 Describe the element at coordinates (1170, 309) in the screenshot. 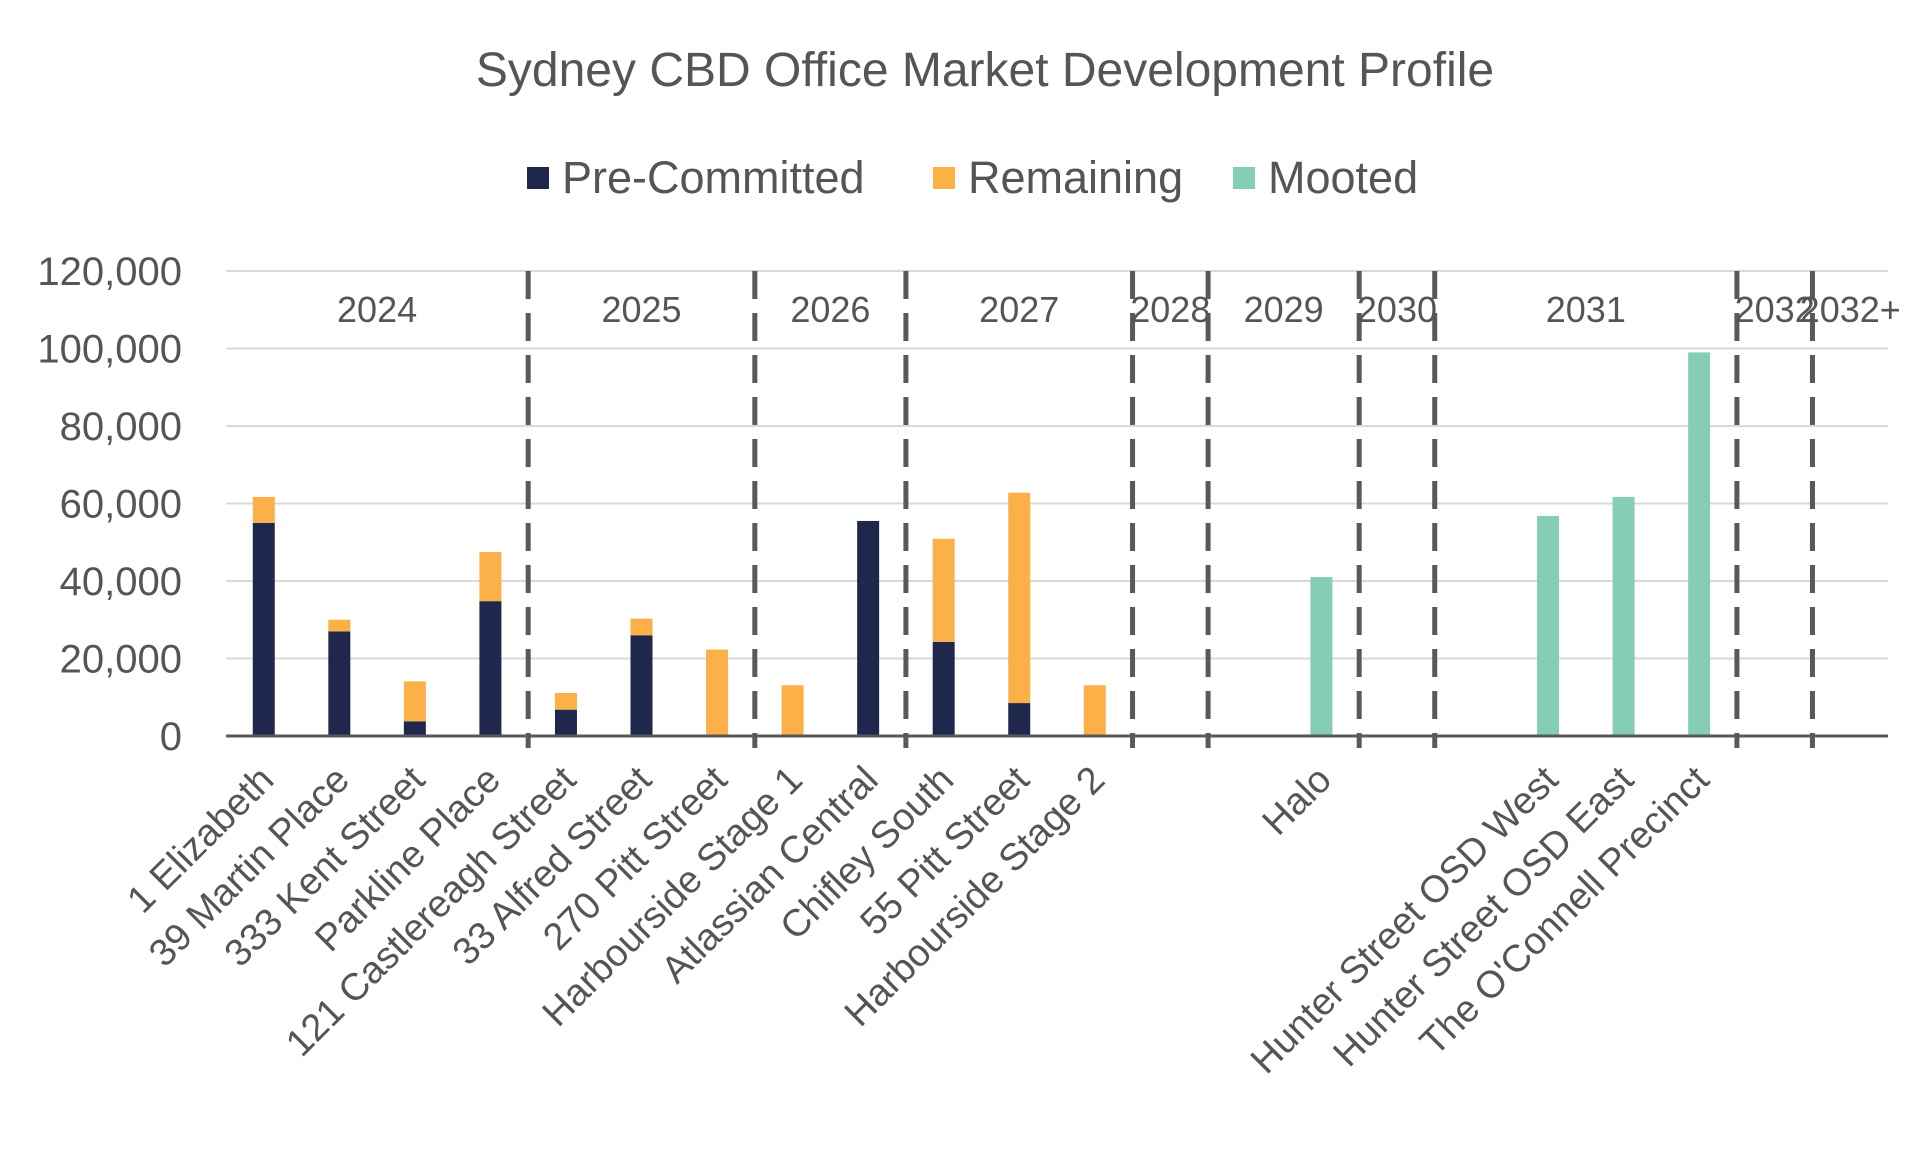

I see `period-label-2028: 2028` at that location.